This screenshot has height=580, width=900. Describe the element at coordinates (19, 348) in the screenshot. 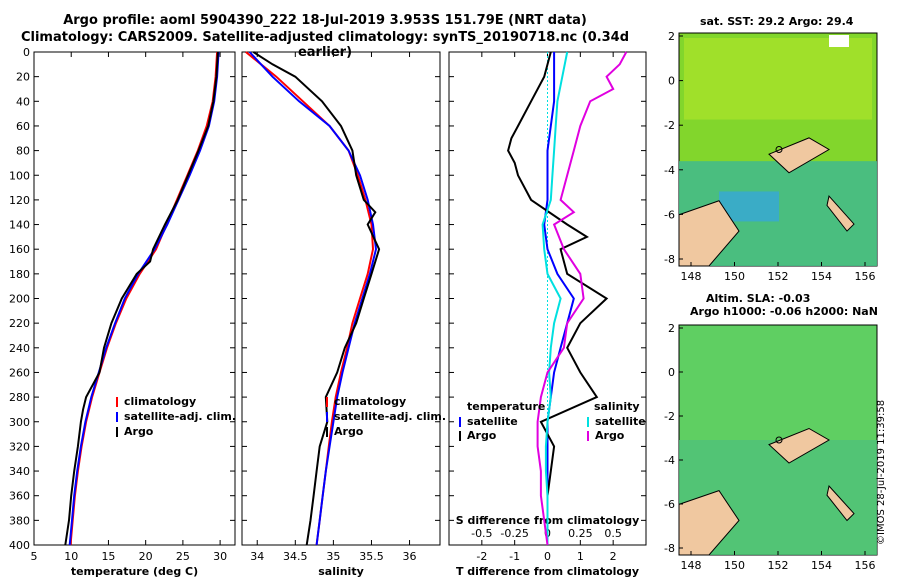

I see `y-tick-label: 240` at that location.